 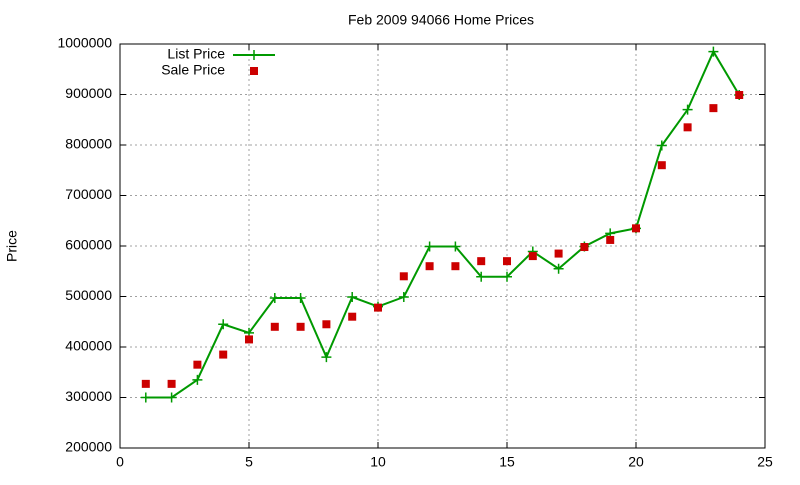 I want to click on y-tick-label: 300000, so click(x=88, y=396).